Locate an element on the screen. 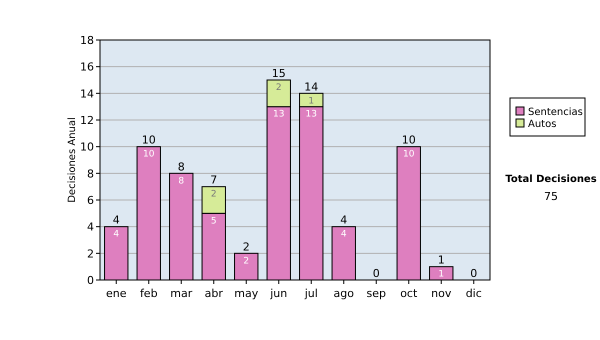  y-tick-label: 0 is located at coordinates (90, 280).